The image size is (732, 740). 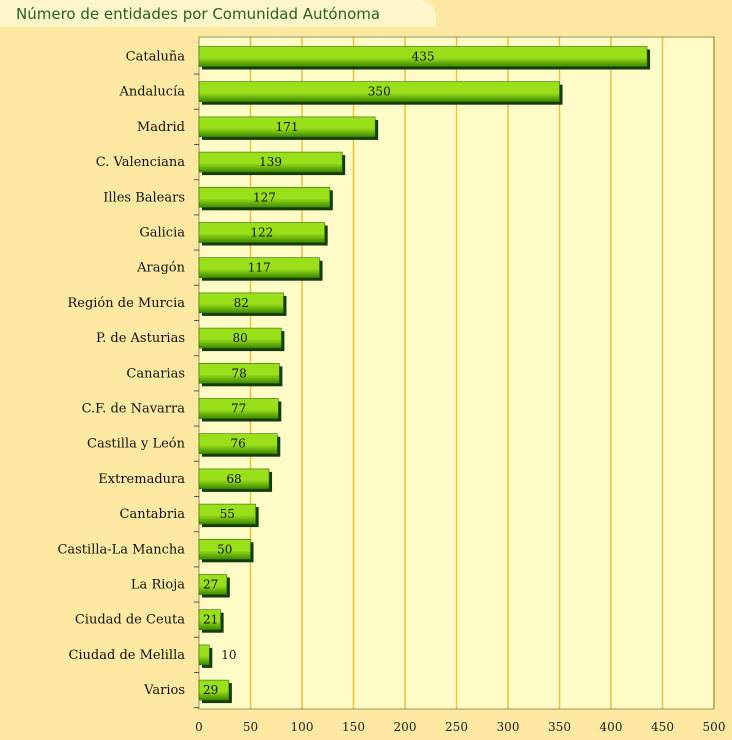 What do you see at coordinates (210, 585) in the screenshot?
I see `bar-value-label: 27` at bounding box center [210, 585].